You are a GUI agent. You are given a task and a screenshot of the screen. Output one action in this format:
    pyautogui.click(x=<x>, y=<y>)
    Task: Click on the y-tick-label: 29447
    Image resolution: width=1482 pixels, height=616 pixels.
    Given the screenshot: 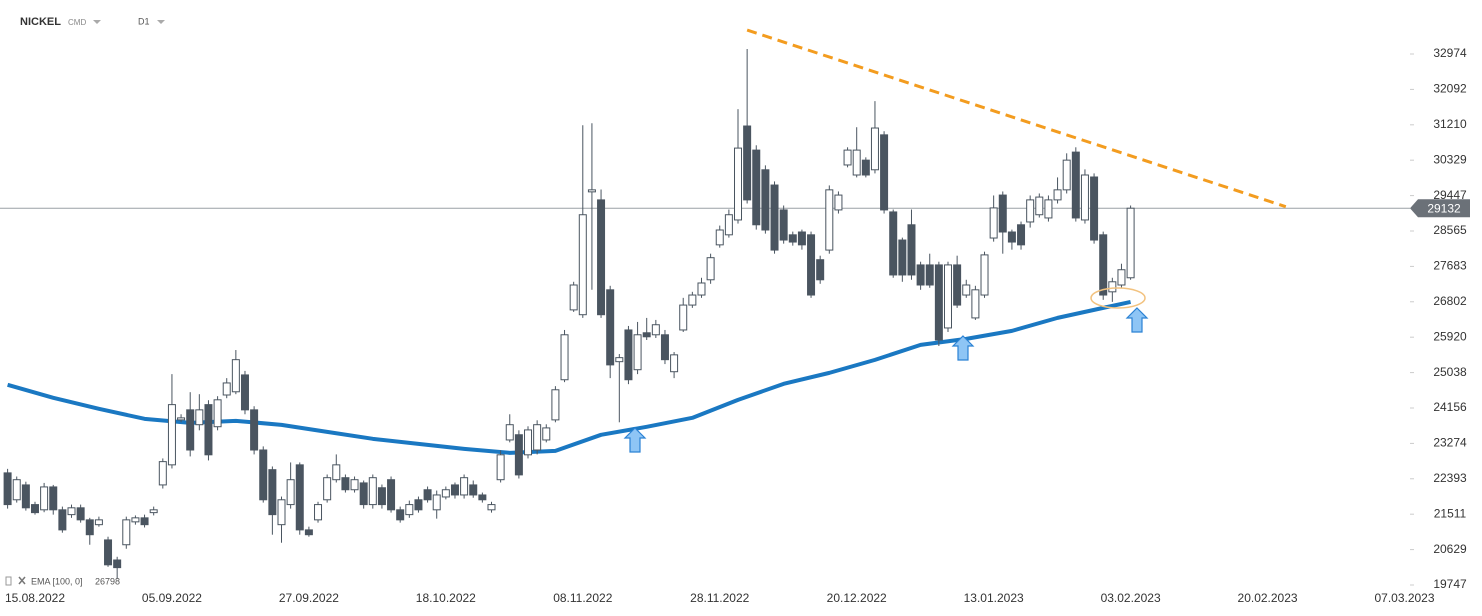 What is the action you would take?
    pyautogui.click(x=1450, y=195)
    